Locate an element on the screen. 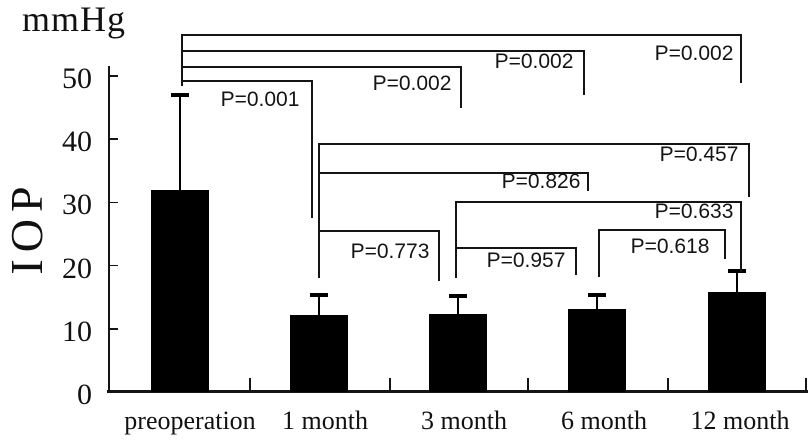  comparison-bracket-preoperation-vs-1-month-right-drop is located at coordinates (312, 149).